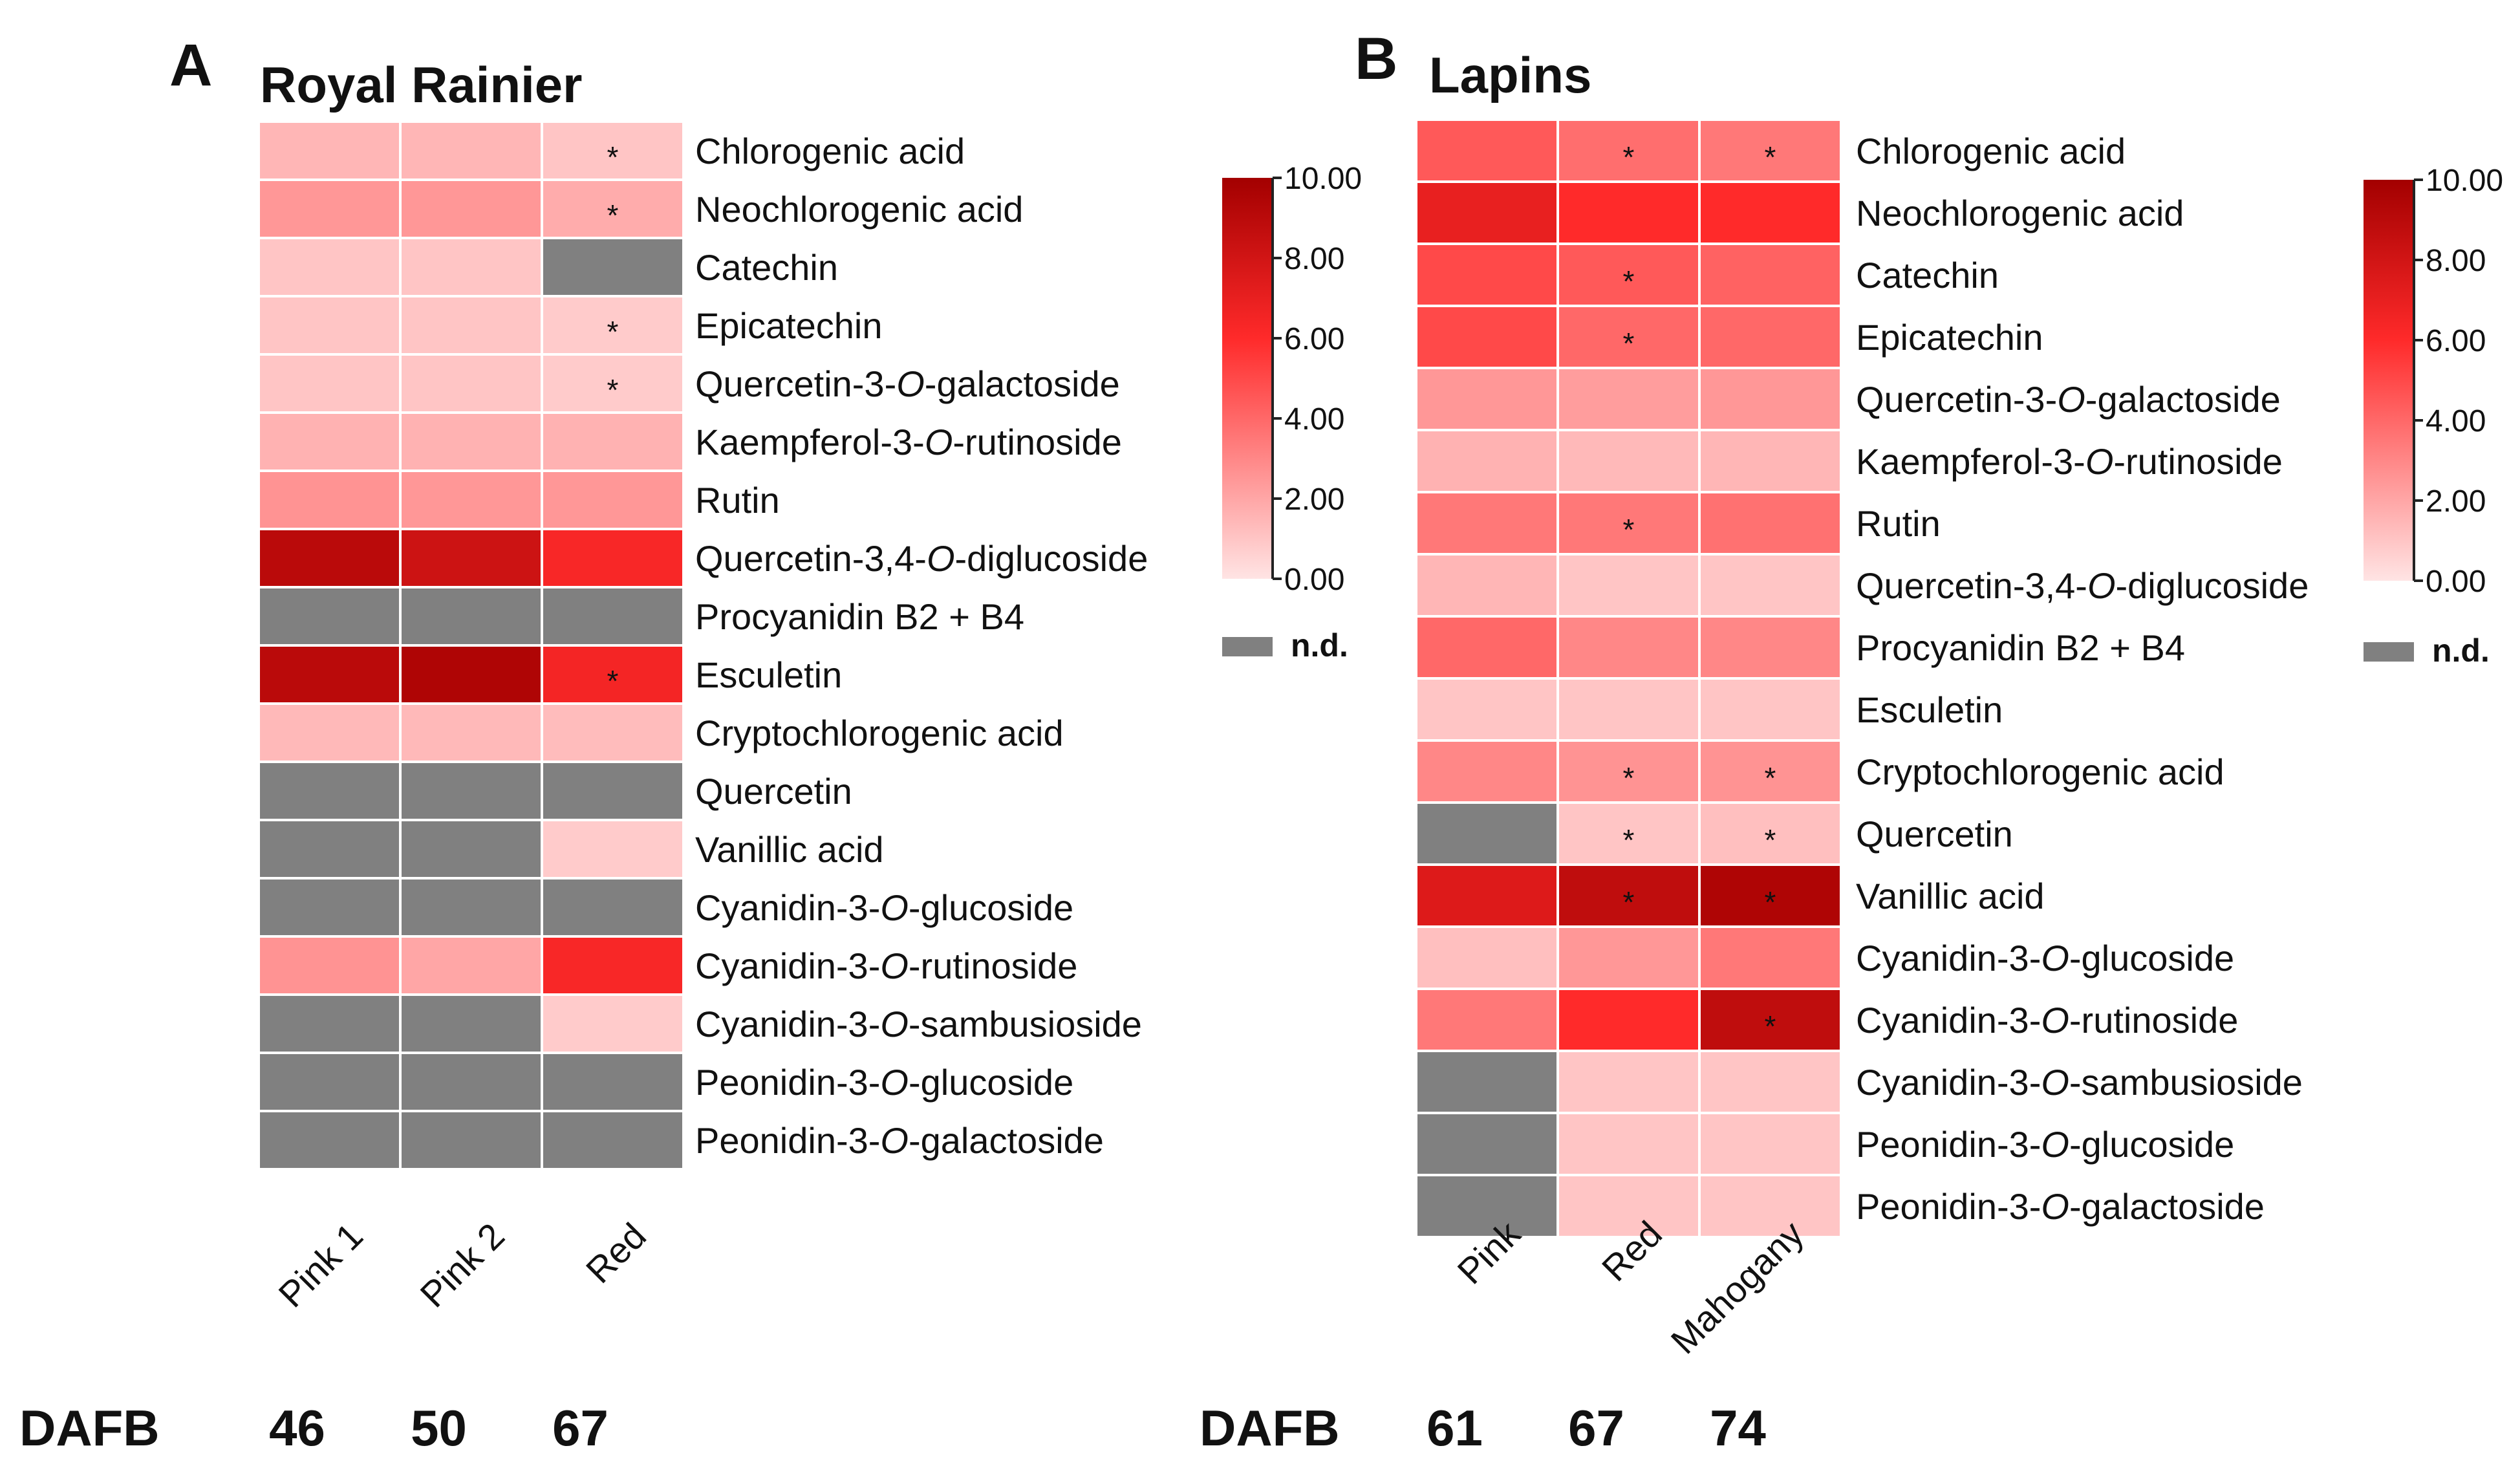 The width and height of the screenshot is (2520, 1479). I want to click on colorbar-tick-label: 2.00, so click(2456, 501).